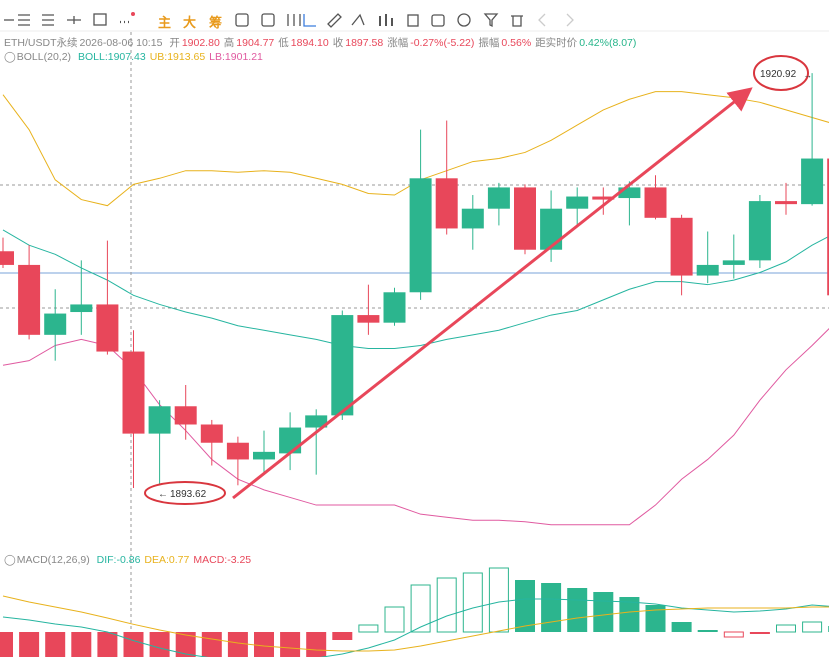 Image resolution: width=829 pixels, height=657 pixels. I want to click on field-label: 高, so click(229, 43).